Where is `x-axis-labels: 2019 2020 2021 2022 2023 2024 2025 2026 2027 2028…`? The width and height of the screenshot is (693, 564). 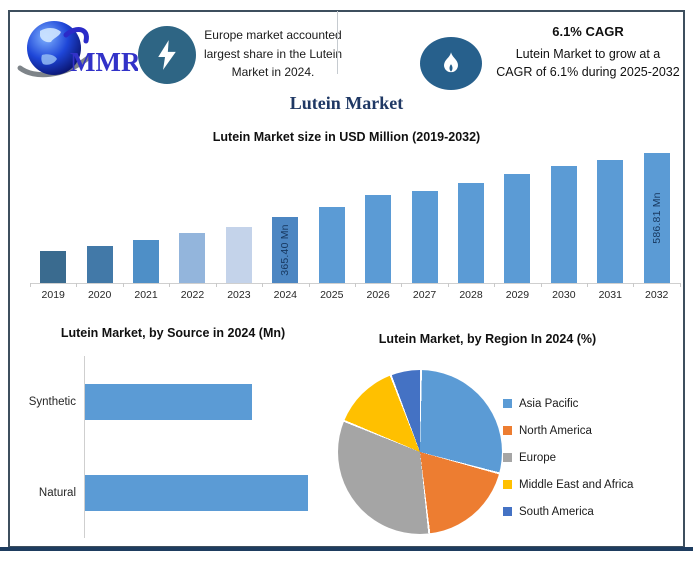
x-axis-labels: 2019 2020 2021 2022 2023 2024 2025 2026 2027 2028… is located at coordinates (355, 295).